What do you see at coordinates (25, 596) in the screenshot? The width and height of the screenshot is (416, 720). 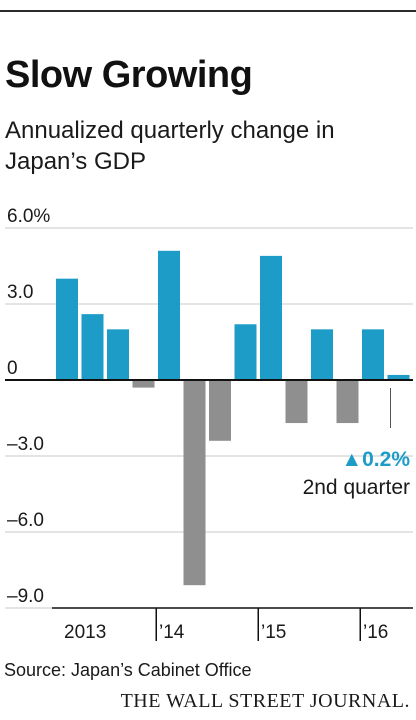 I see `y-tick-label: –9.0` at bounding box center [25, 596].